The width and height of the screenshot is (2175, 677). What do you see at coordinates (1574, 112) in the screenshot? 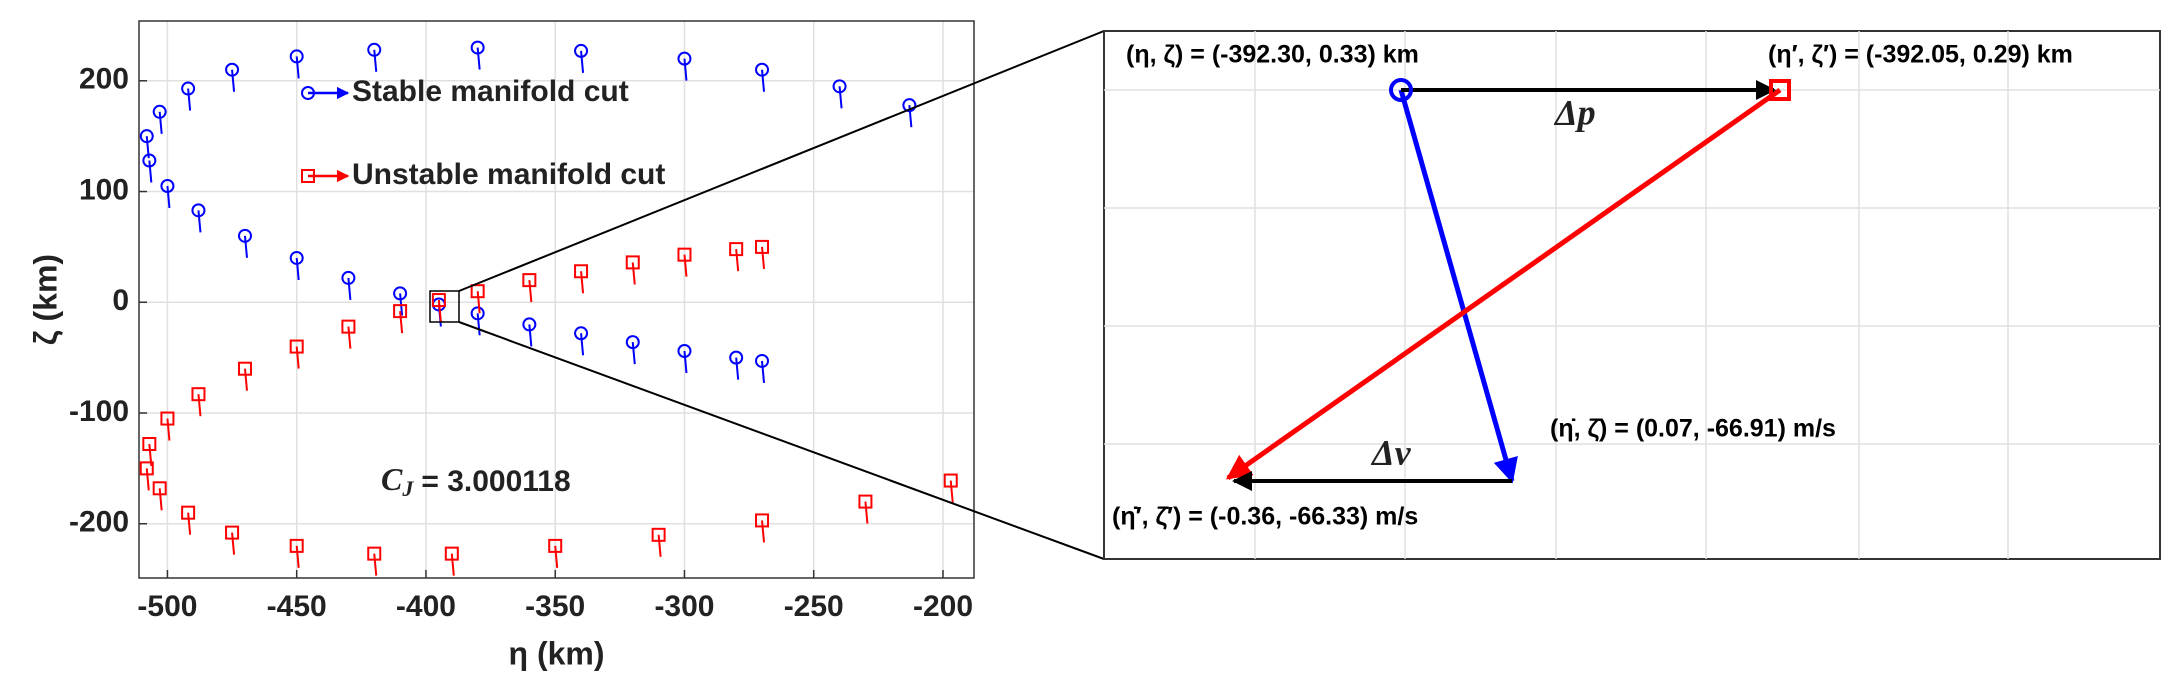
I see `dp-label: Δp` at bounding box center [1574, 112].